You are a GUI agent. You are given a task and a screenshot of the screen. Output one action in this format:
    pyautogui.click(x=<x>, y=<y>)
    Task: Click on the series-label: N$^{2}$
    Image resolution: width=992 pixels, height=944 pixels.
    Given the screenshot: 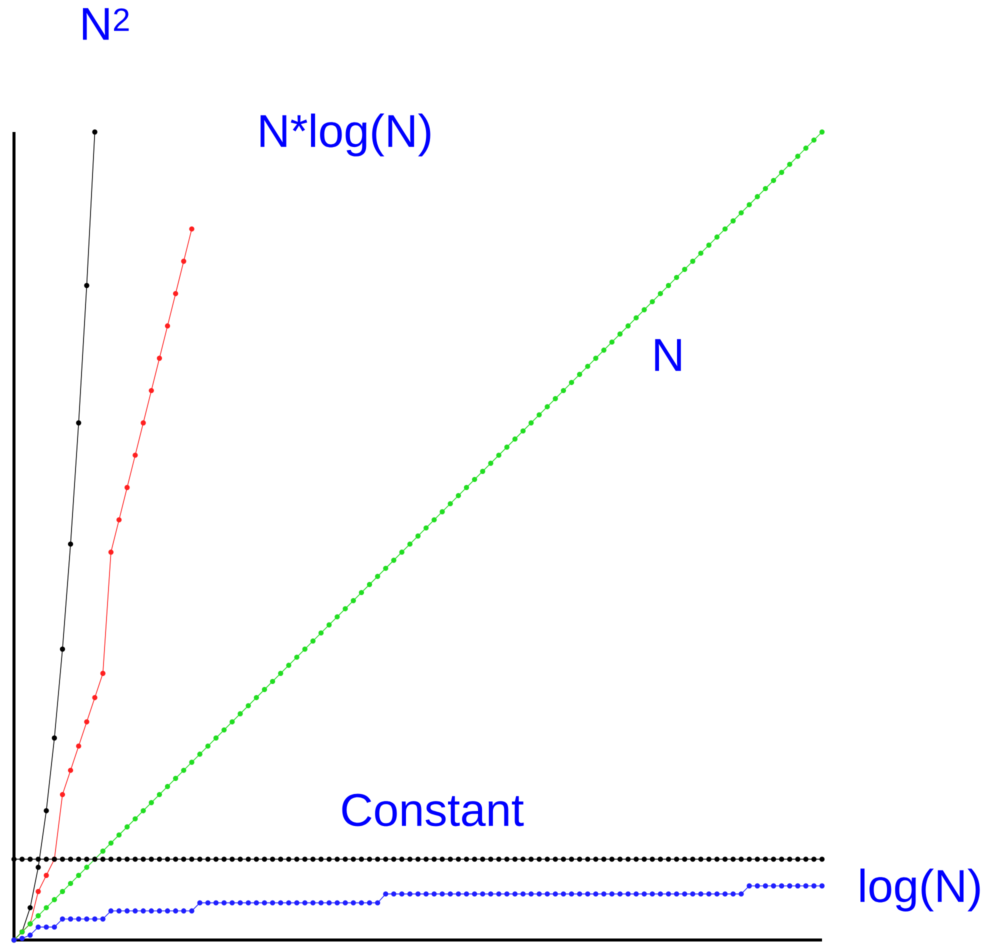 What is the action you would take?
    pyautogui.click(x=105, y=24)
    